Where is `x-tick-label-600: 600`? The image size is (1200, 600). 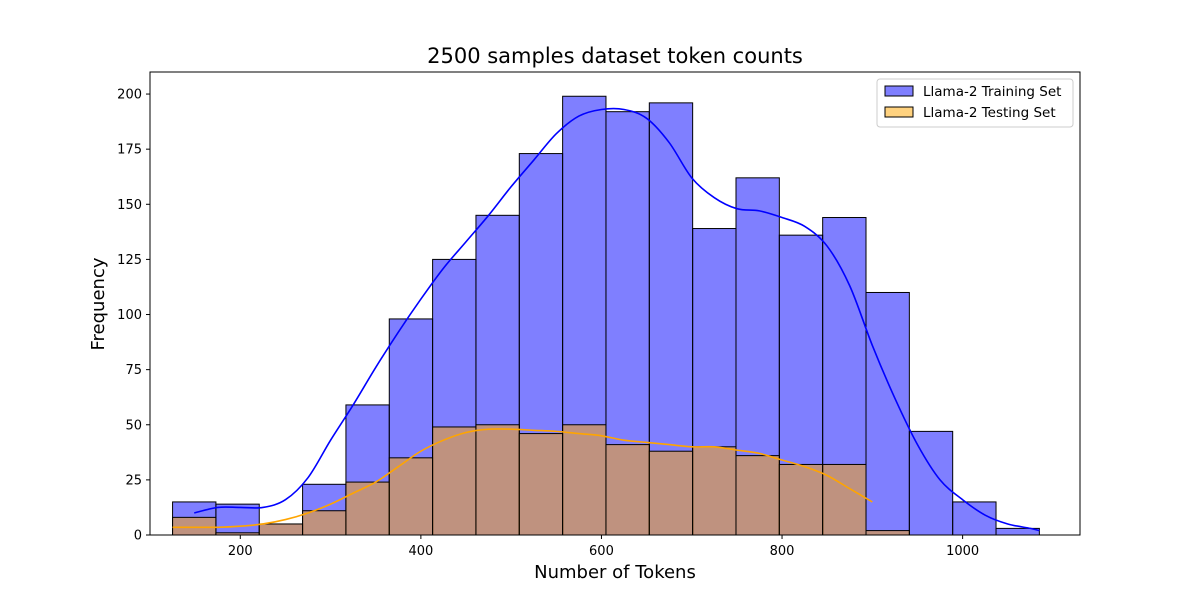
x-tick-label-600: 600 is located at coordinates (601, 551).